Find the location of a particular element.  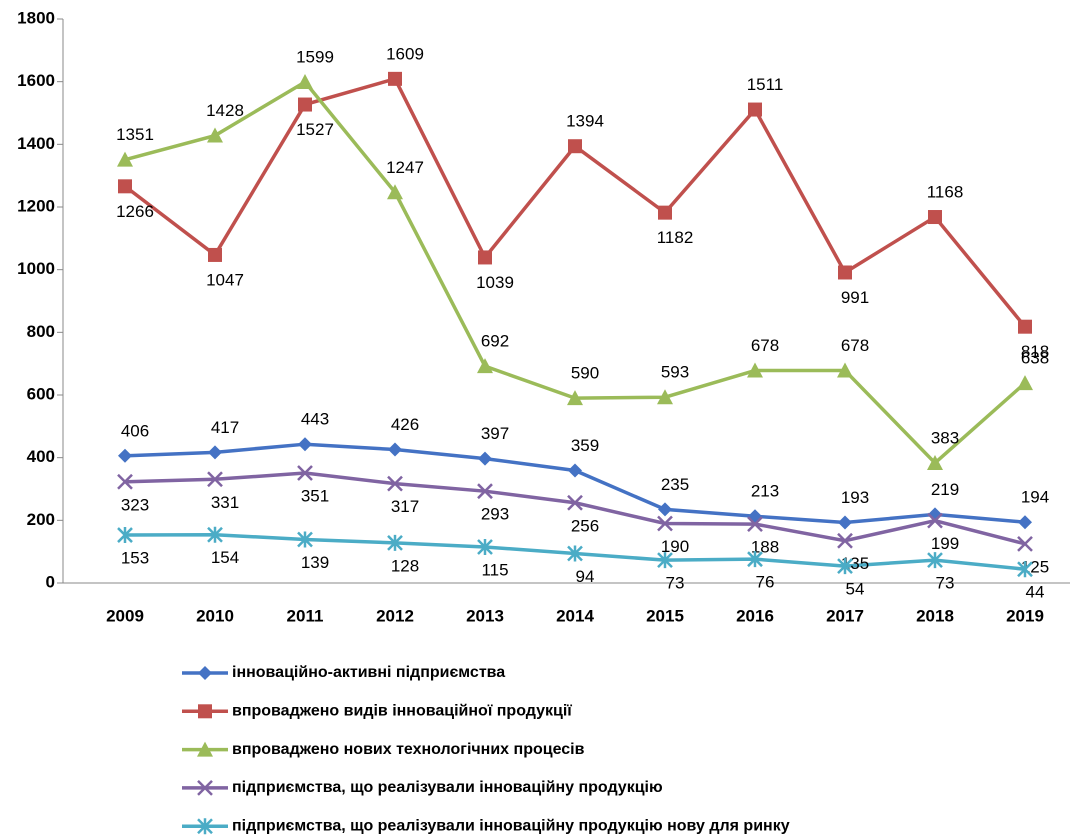

legend-label: впроваджено нових технологічних процесів is located at coordinates (408, 749).